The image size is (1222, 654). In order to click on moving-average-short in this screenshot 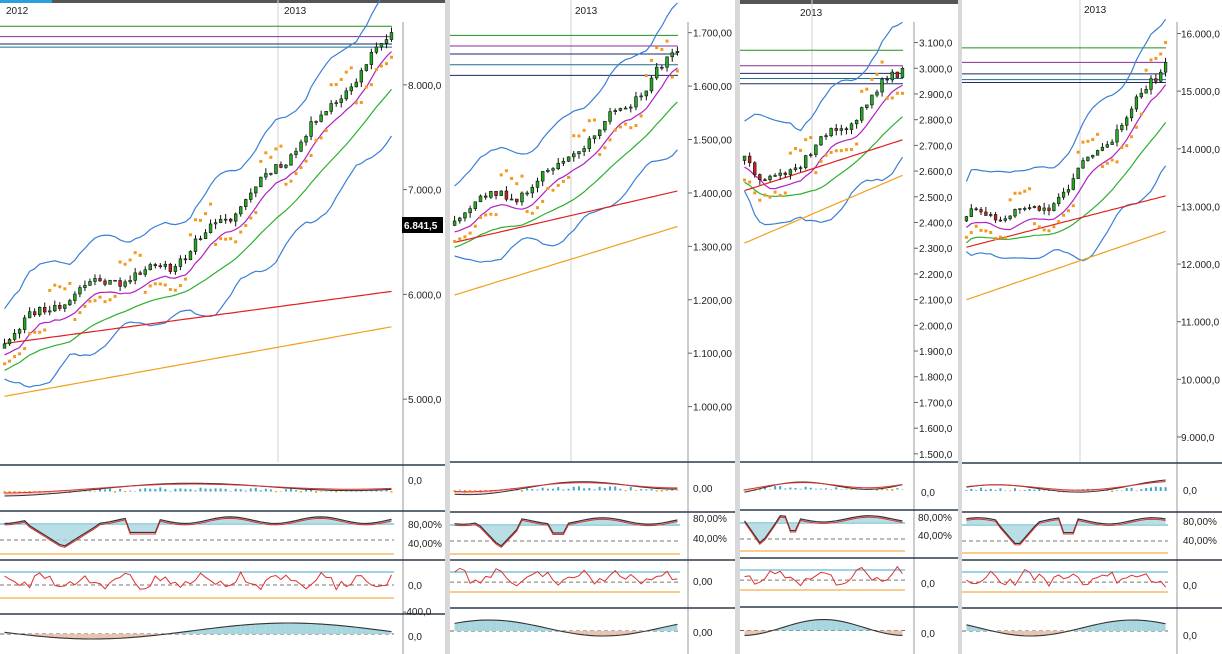, I will do `click(198, 203)`.